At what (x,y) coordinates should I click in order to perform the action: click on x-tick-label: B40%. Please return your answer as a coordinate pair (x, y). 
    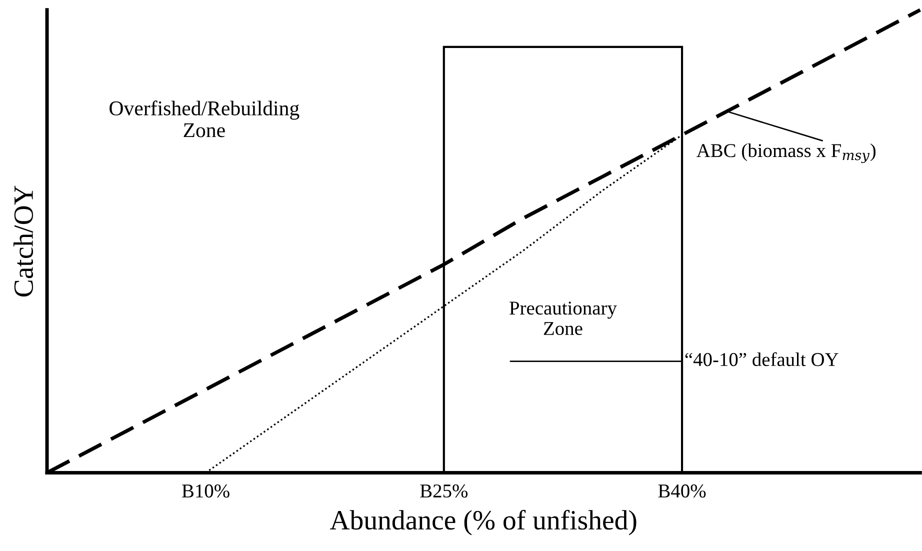
    Looking at the image, I should click on (682, 491).